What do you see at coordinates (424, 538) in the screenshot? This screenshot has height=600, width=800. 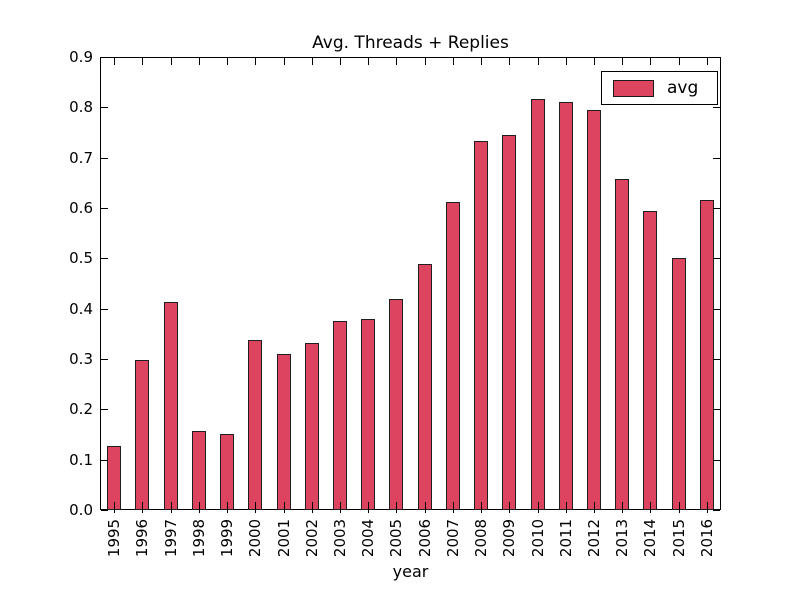 I see `x-tick-label-2006: 2006` at bounding box center [424, 538].